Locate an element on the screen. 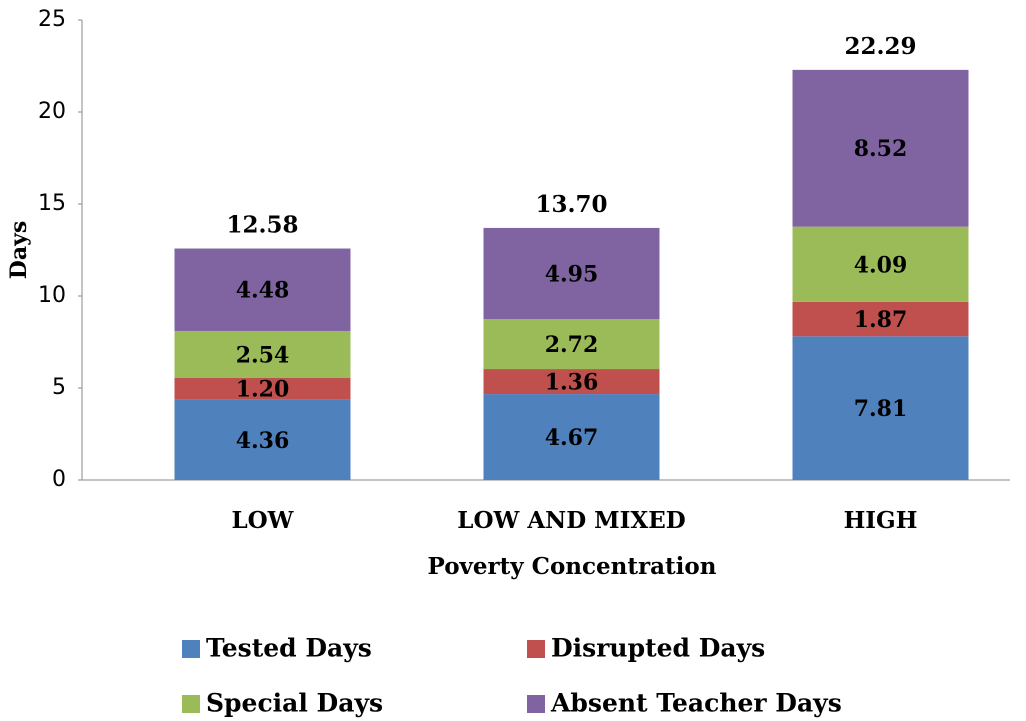 The image size is (1026, 721). y-tick-label: 25 is located at coordinates (52, 19).